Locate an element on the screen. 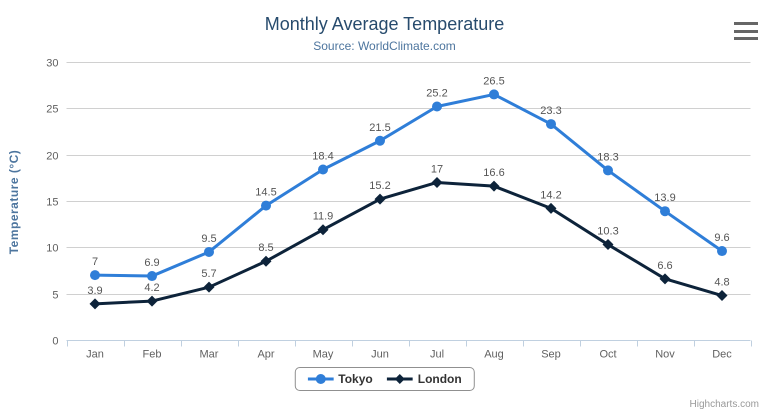  data-label: 8.5 is located at coordinates (265, 248).